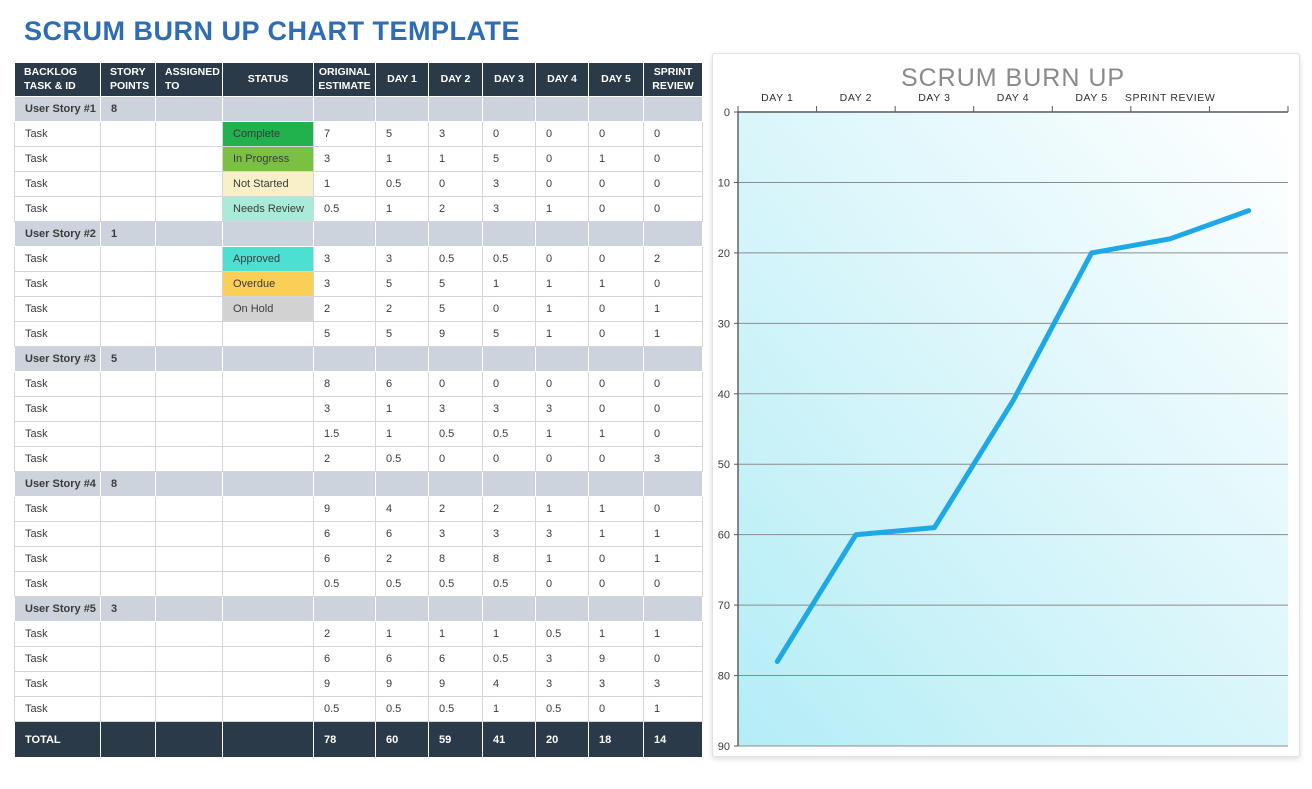  What do you see at coordinates (128, 234) in the screenshot?
I see `story-points-cell: 1` at bounding box center [128, 234].